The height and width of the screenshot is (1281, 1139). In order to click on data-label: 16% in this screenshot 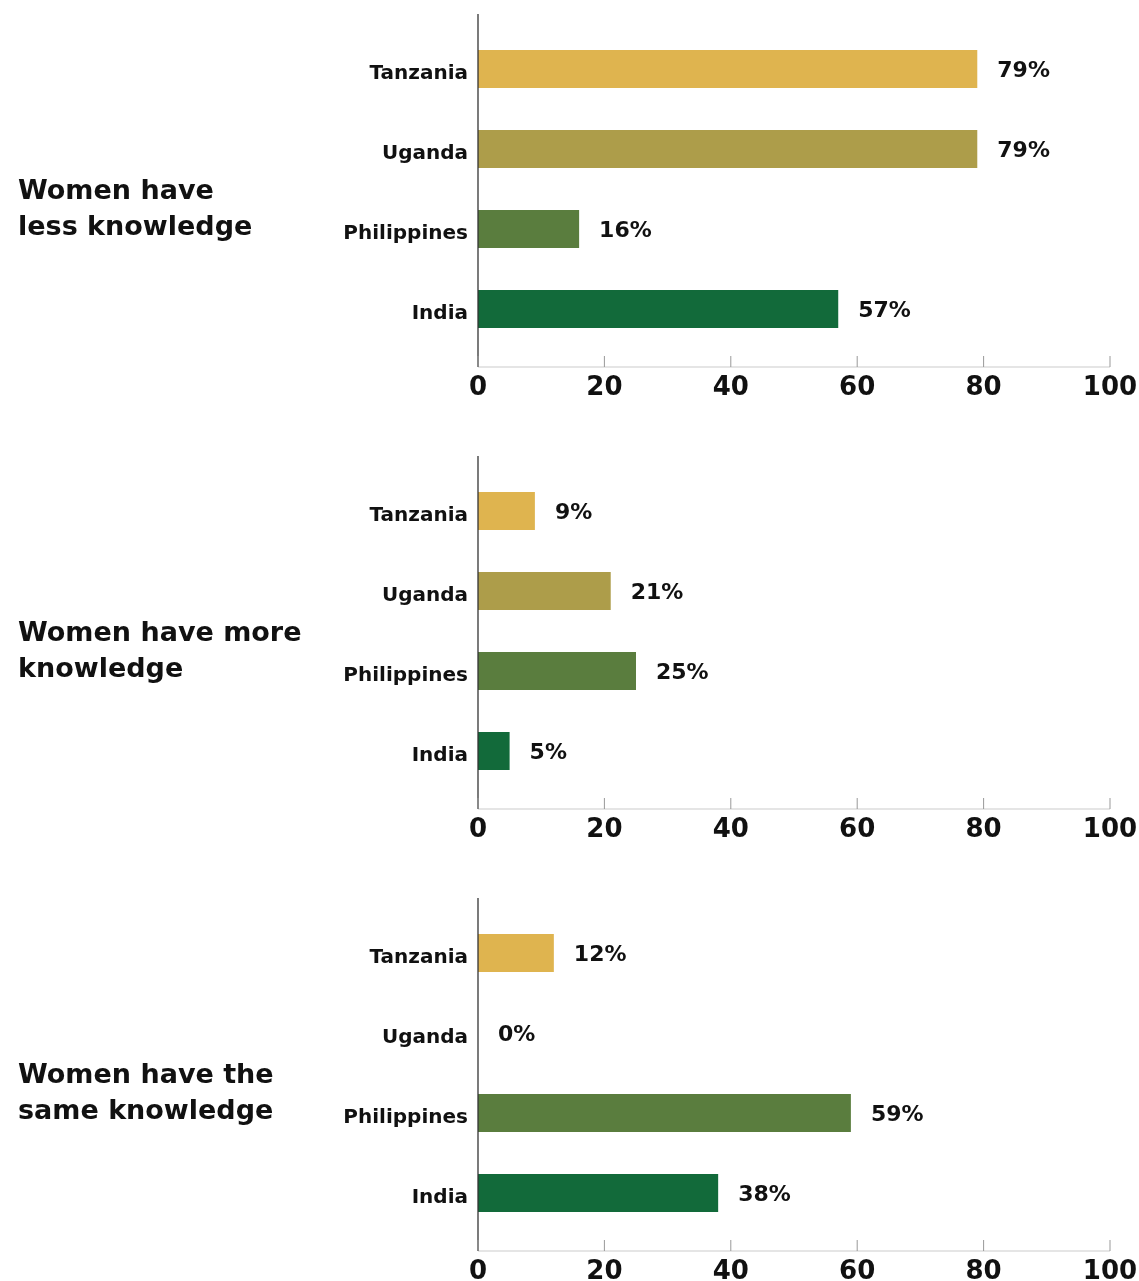, I will do `click(625, 229)`.